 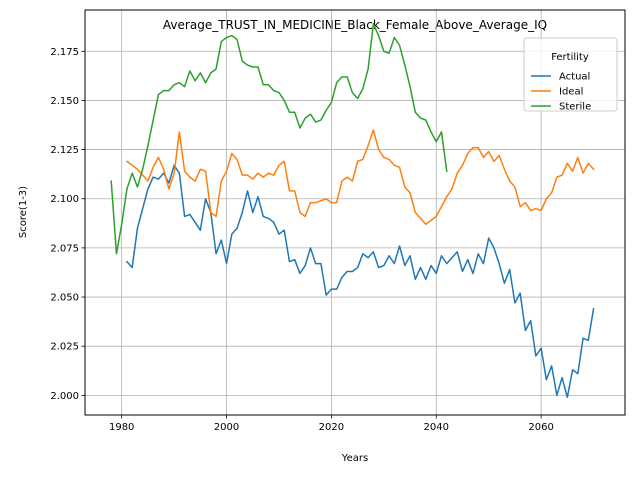 I want to click on x-tick-label: 2040, so click(x=436, y=427).